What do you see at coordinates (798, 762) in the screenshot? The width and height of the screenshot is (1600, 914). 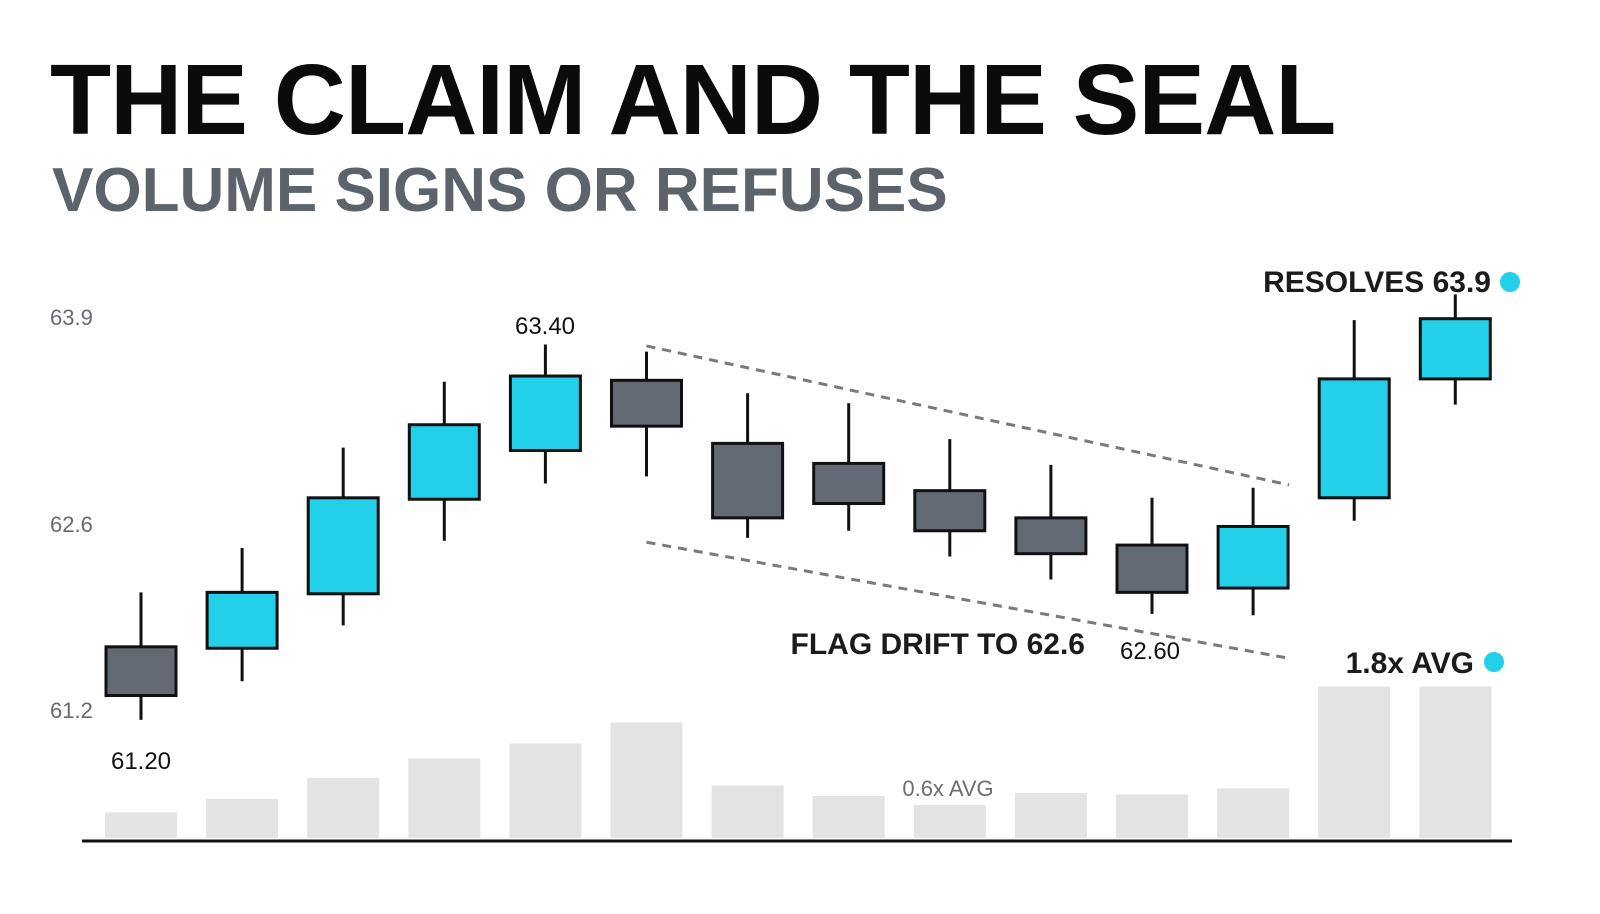 I see `volume-bars` at bounding box center [798, 762].